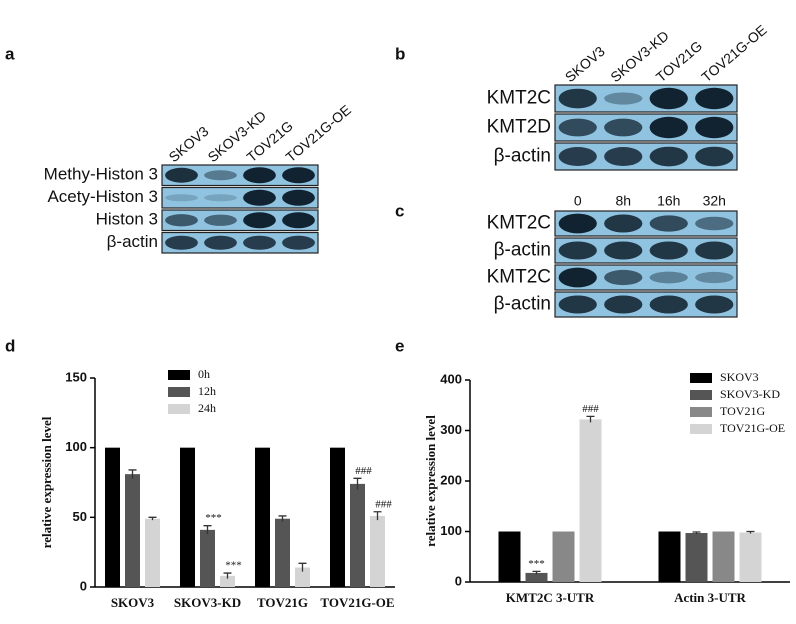 The width and height of the screenshot is (796, 624). Describe the element at coordinates (451, 429) in the screenshot. I see `y-tick-label: 300` at that location.